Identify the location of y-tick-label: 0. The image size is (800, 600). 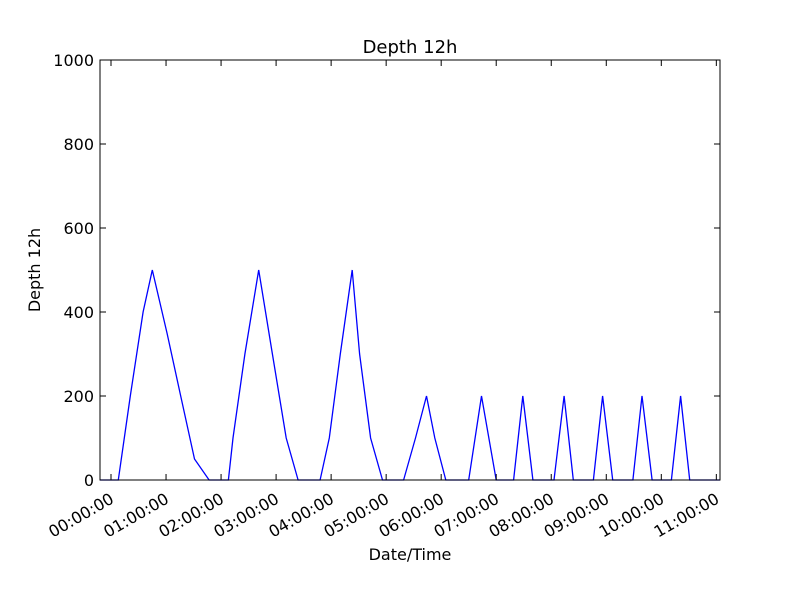
(89, 480).